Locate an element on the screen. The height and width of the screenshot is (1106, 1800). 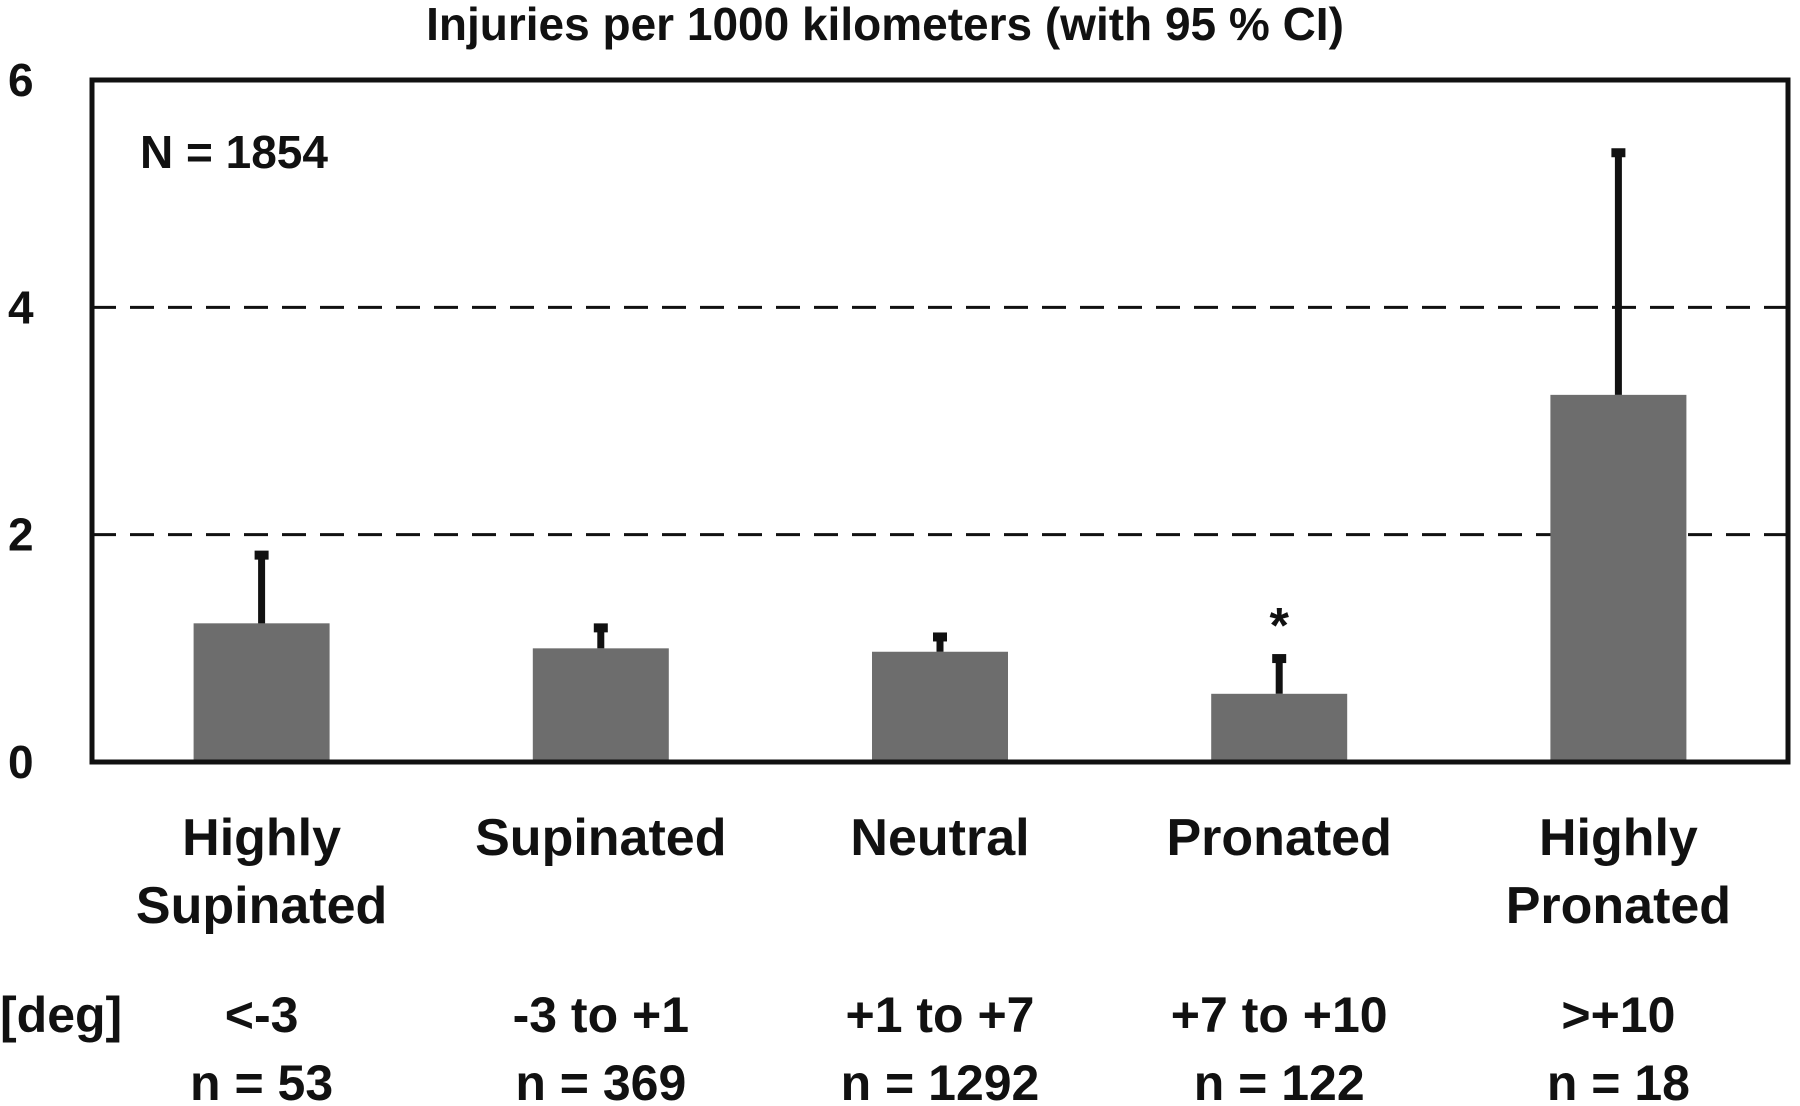
degree-range-label: >+10 is located at coordinates (1618, 1015).